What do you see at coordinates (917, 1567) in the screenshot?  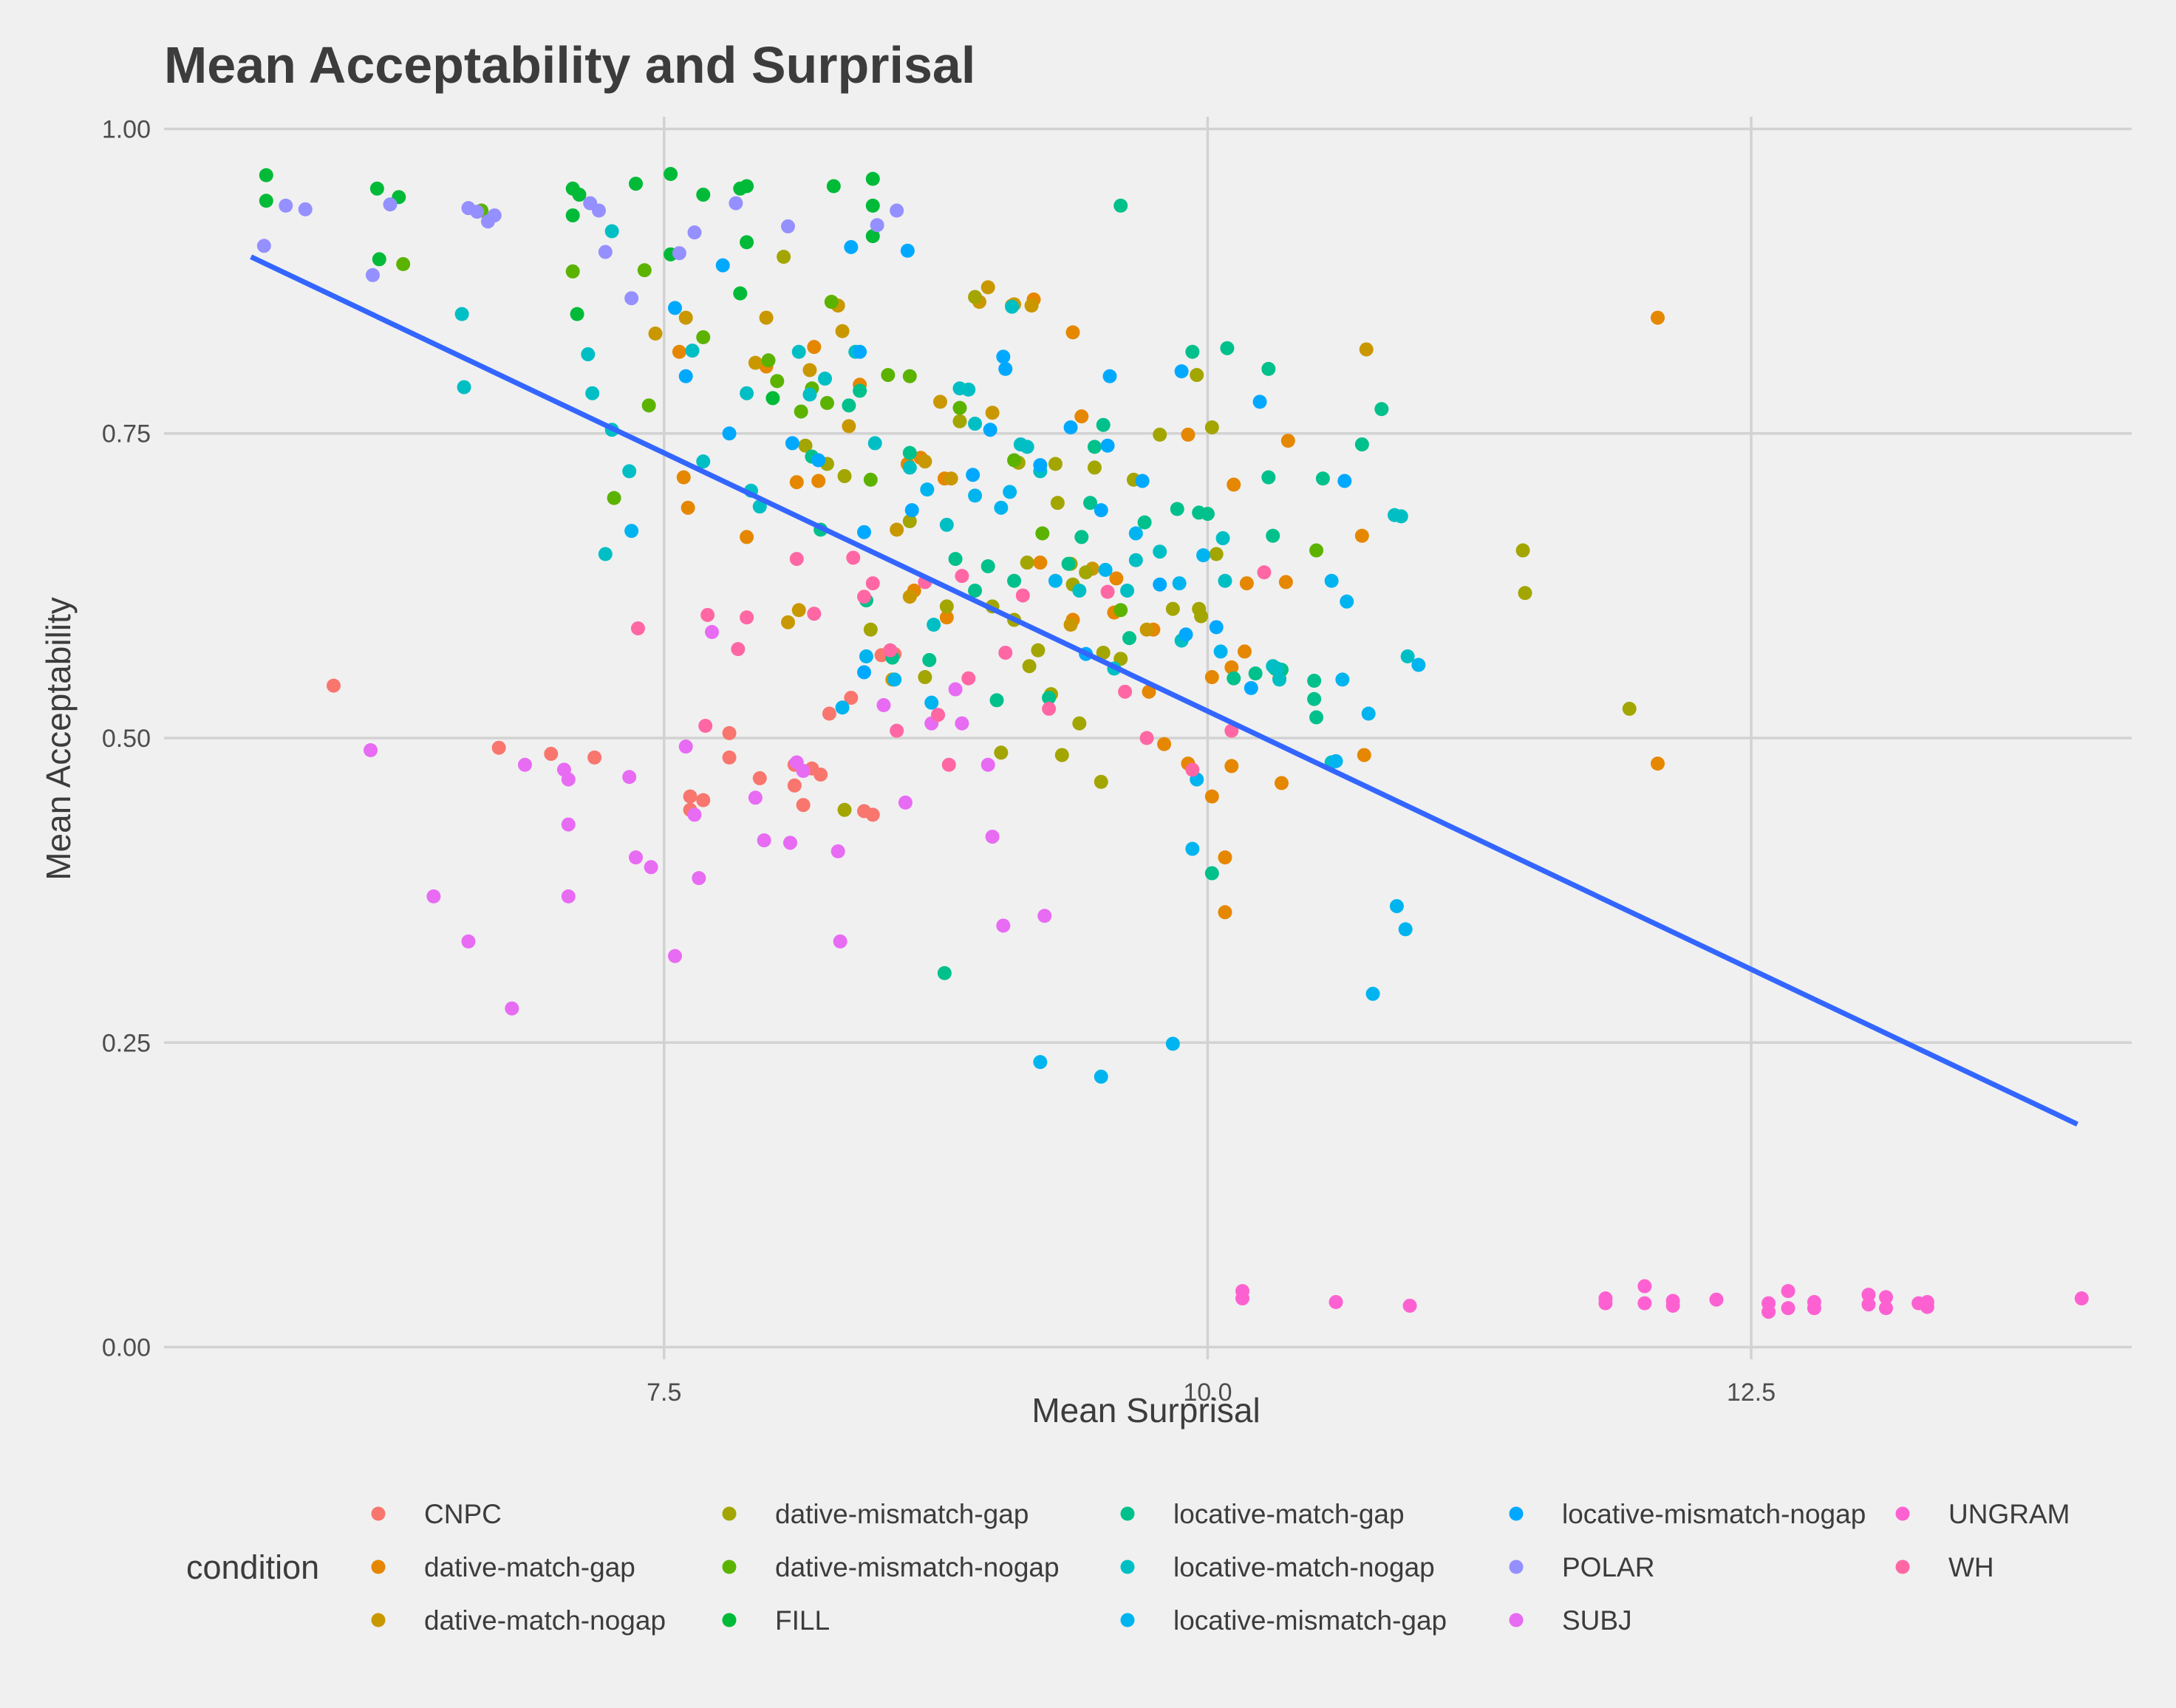 I see `legend-label: dative-mismatch-nogap` at bounding box center [917, 1567].